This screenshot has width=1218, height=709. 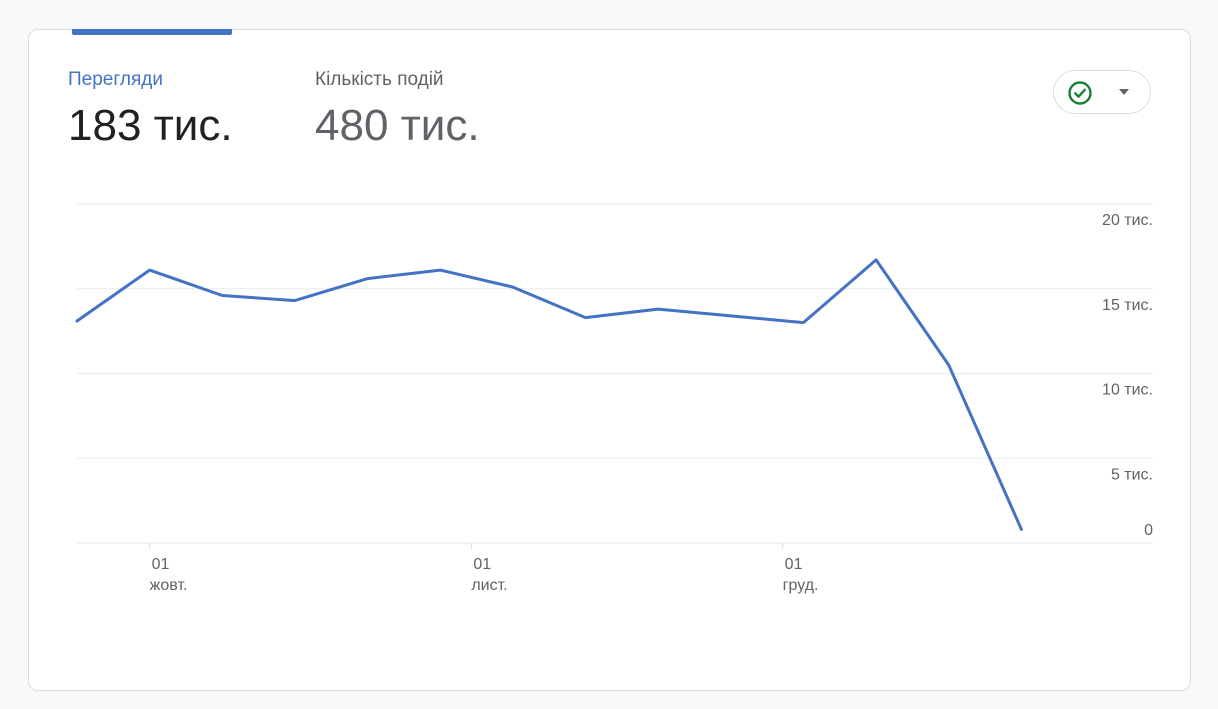 I want to click on tab-event-count: Кількість подій 480 тис., so click(x=397, y=110).